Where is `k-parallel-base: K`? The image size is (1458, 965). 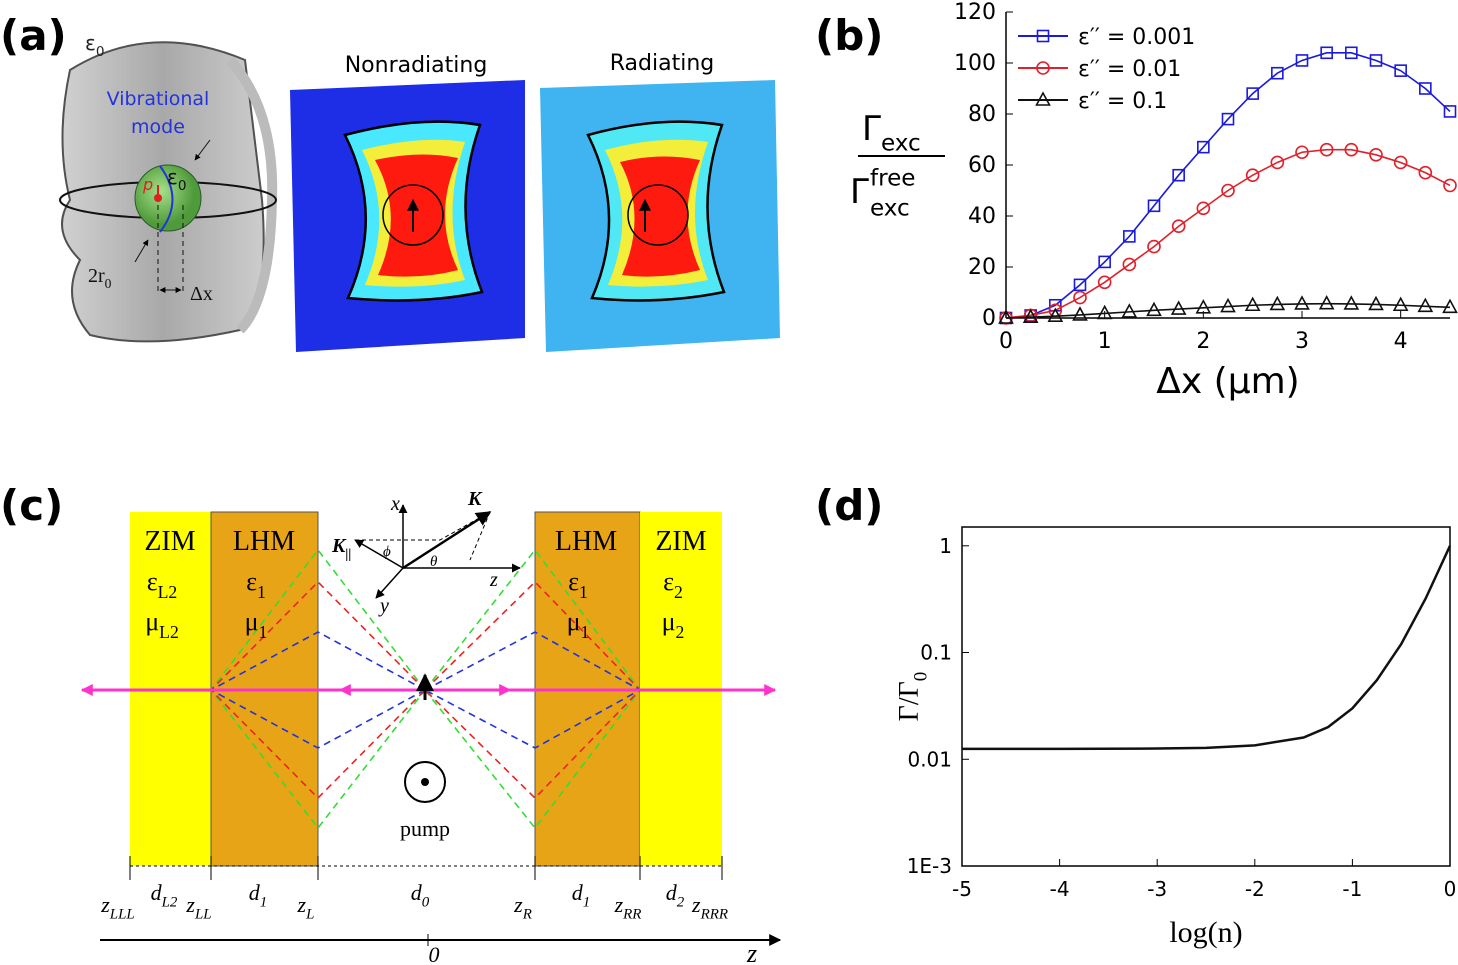
k-parallel-base: K is located at coordinates (339, 546).